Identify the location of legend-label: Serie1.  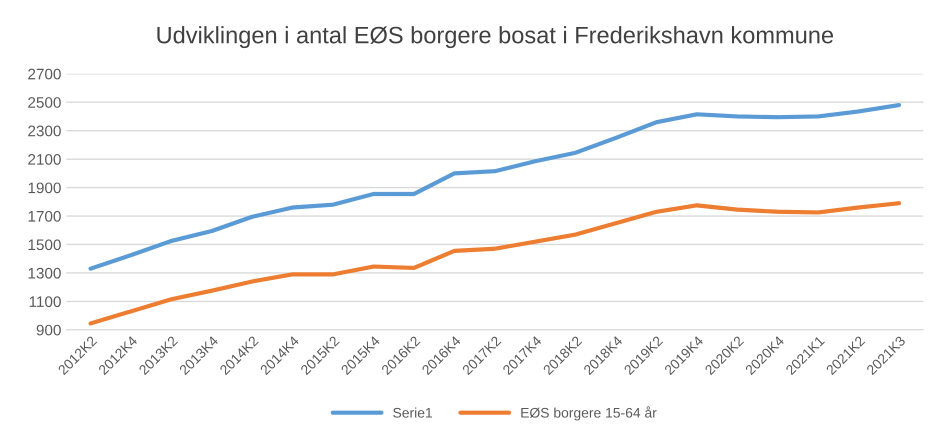
(412, 412).